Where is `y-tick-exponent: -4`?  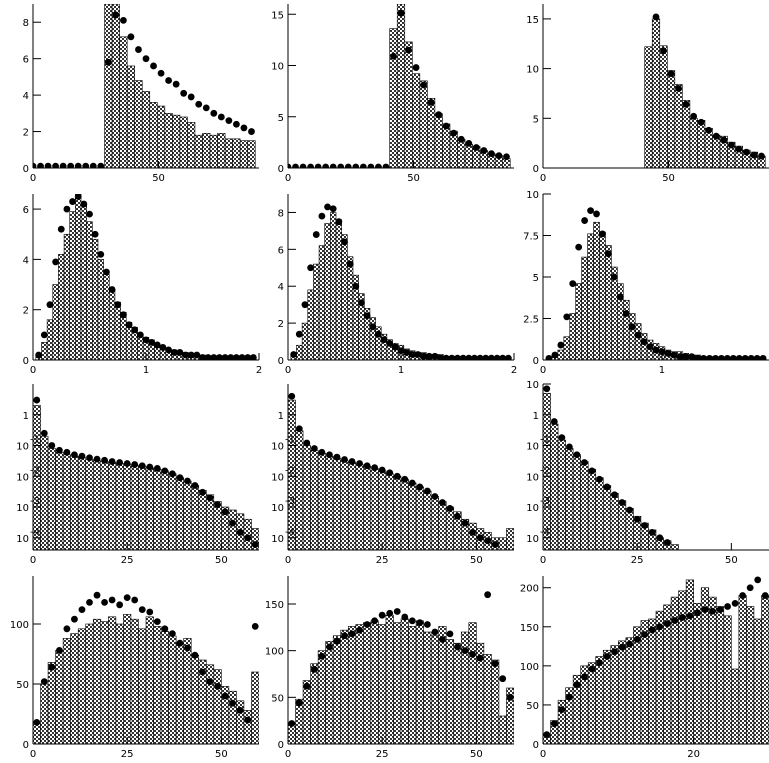
y-tick-exponent: -4 is located at coordinates (545, 532).